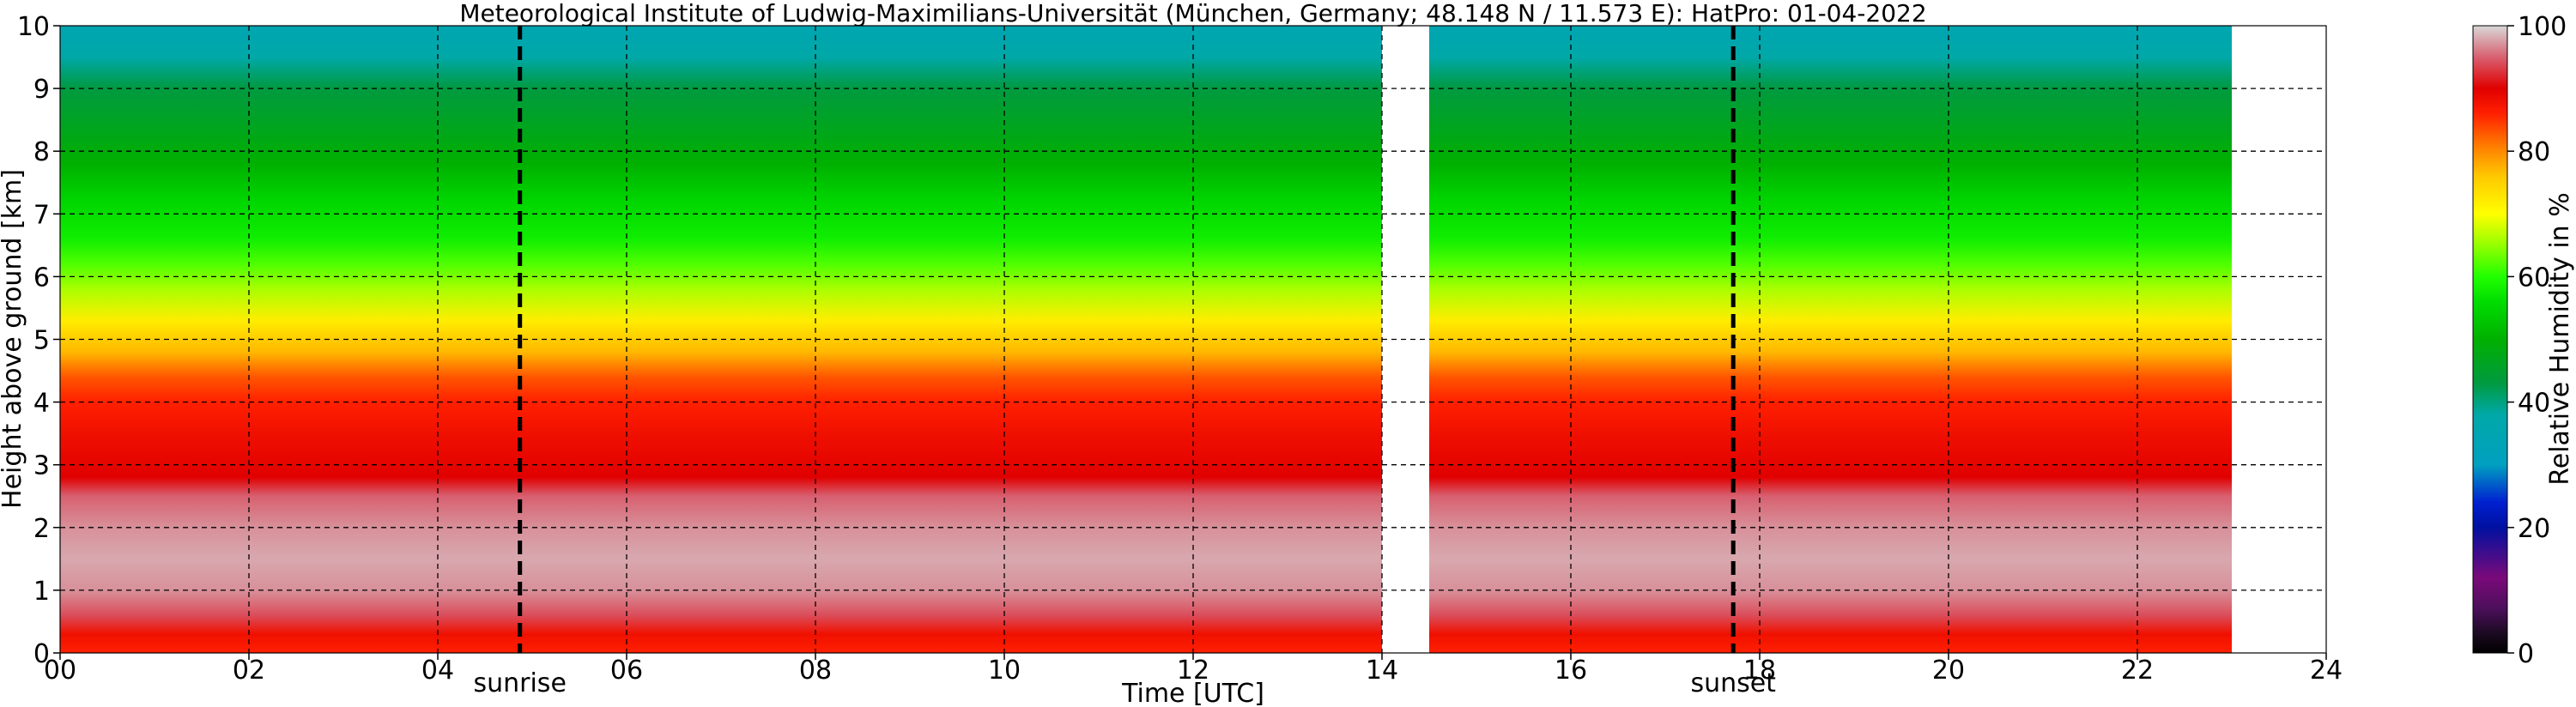 The image size is (2576, 707). Describe the element at coordinates (2542, 27) in the screenshot. I see `colorbar-tick-label: 100` at that location.